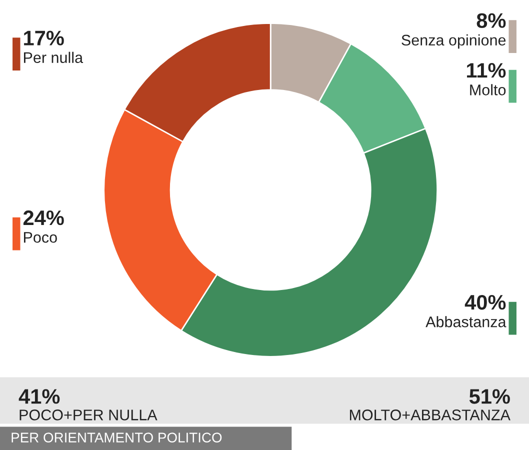  What do you see at coordinates (454, 41) in the screenshot?
I see `legend-label: Senza opinione` at bounding box center [454, 41].